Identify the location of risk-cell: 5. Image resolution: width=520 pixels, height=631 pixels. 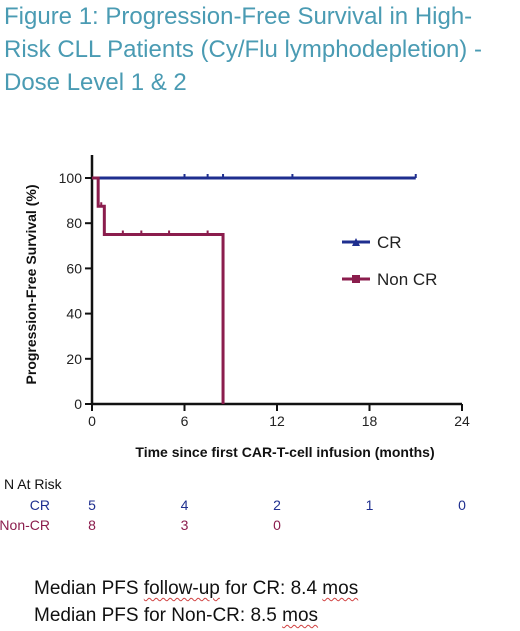
(92, 505).